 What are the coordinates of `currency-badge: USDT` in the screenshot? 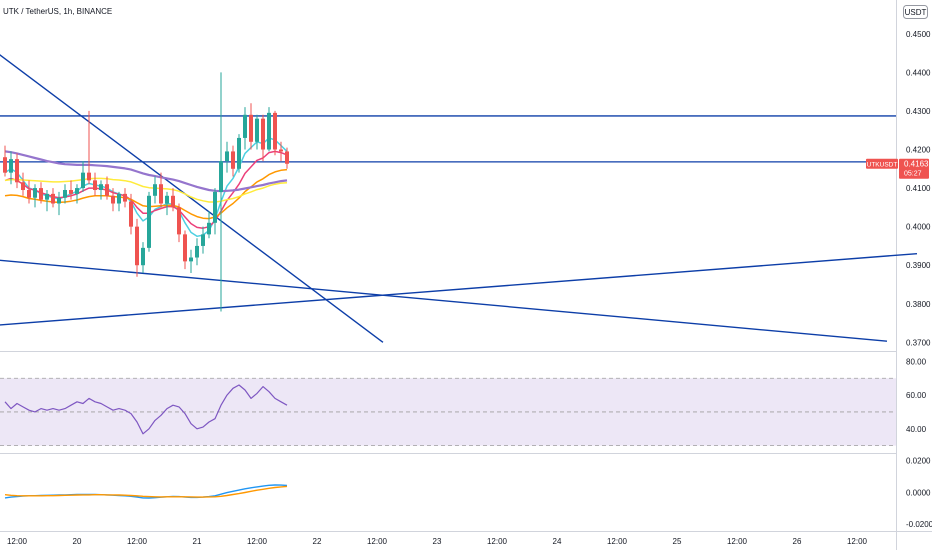 It's located at (915, 12).